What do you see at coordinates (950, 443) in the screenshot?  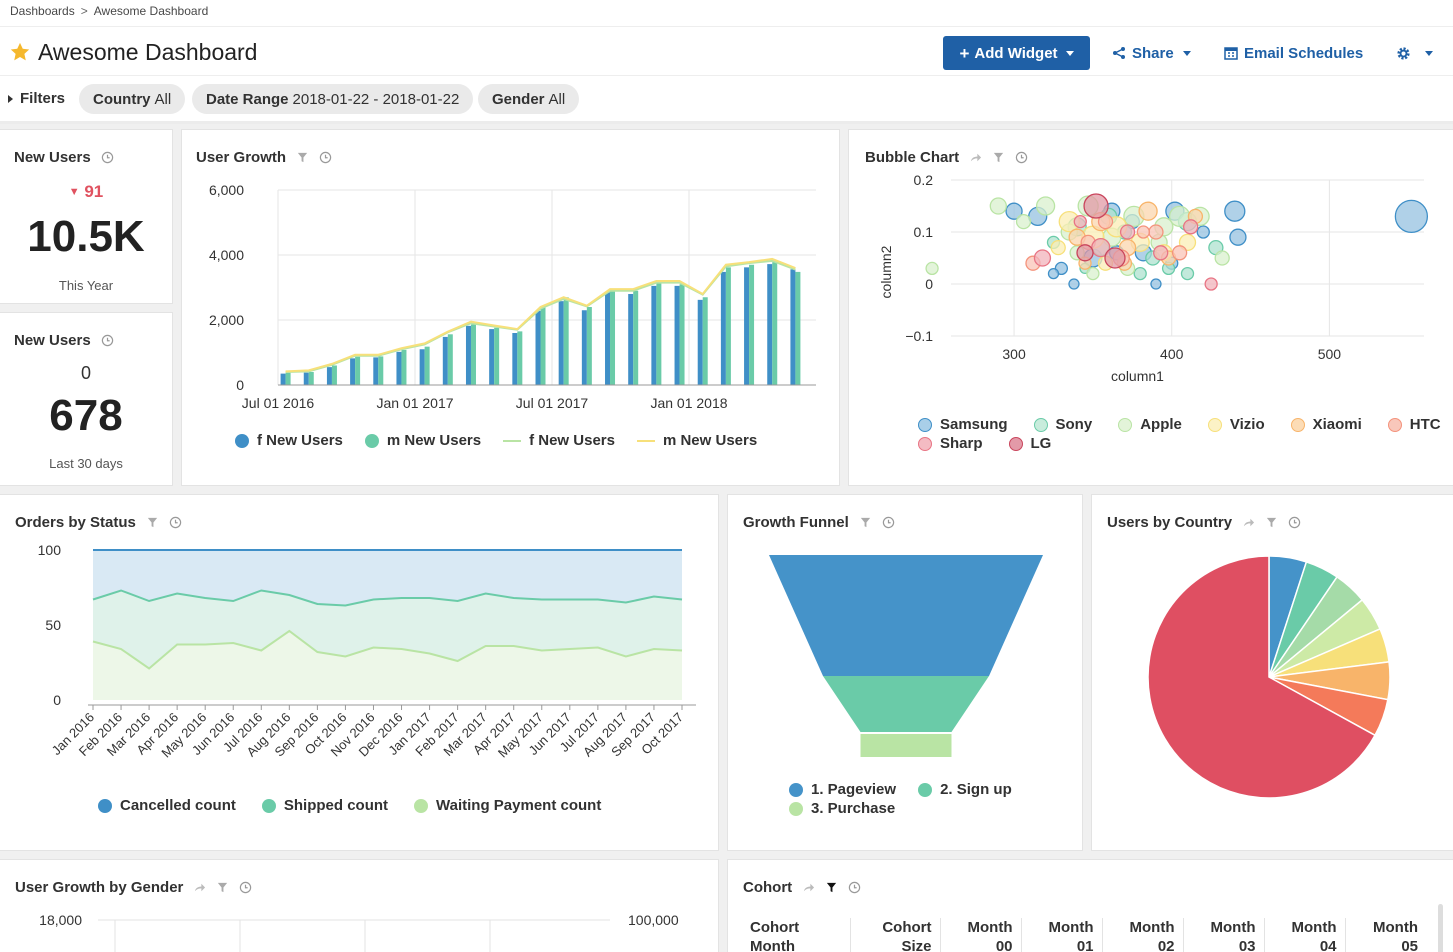 I see `legend-item: Sharp` at bounding box center [950, 443].